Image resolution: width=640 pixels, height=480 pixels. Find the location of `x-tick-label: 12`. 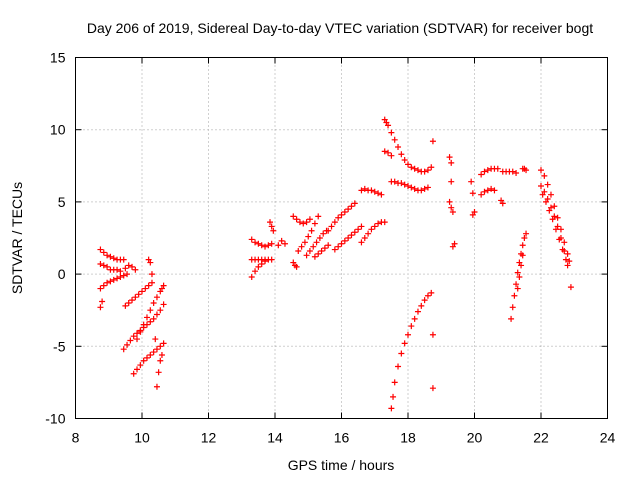

x-tick-label: 12 is located at coordinates (209, 438).